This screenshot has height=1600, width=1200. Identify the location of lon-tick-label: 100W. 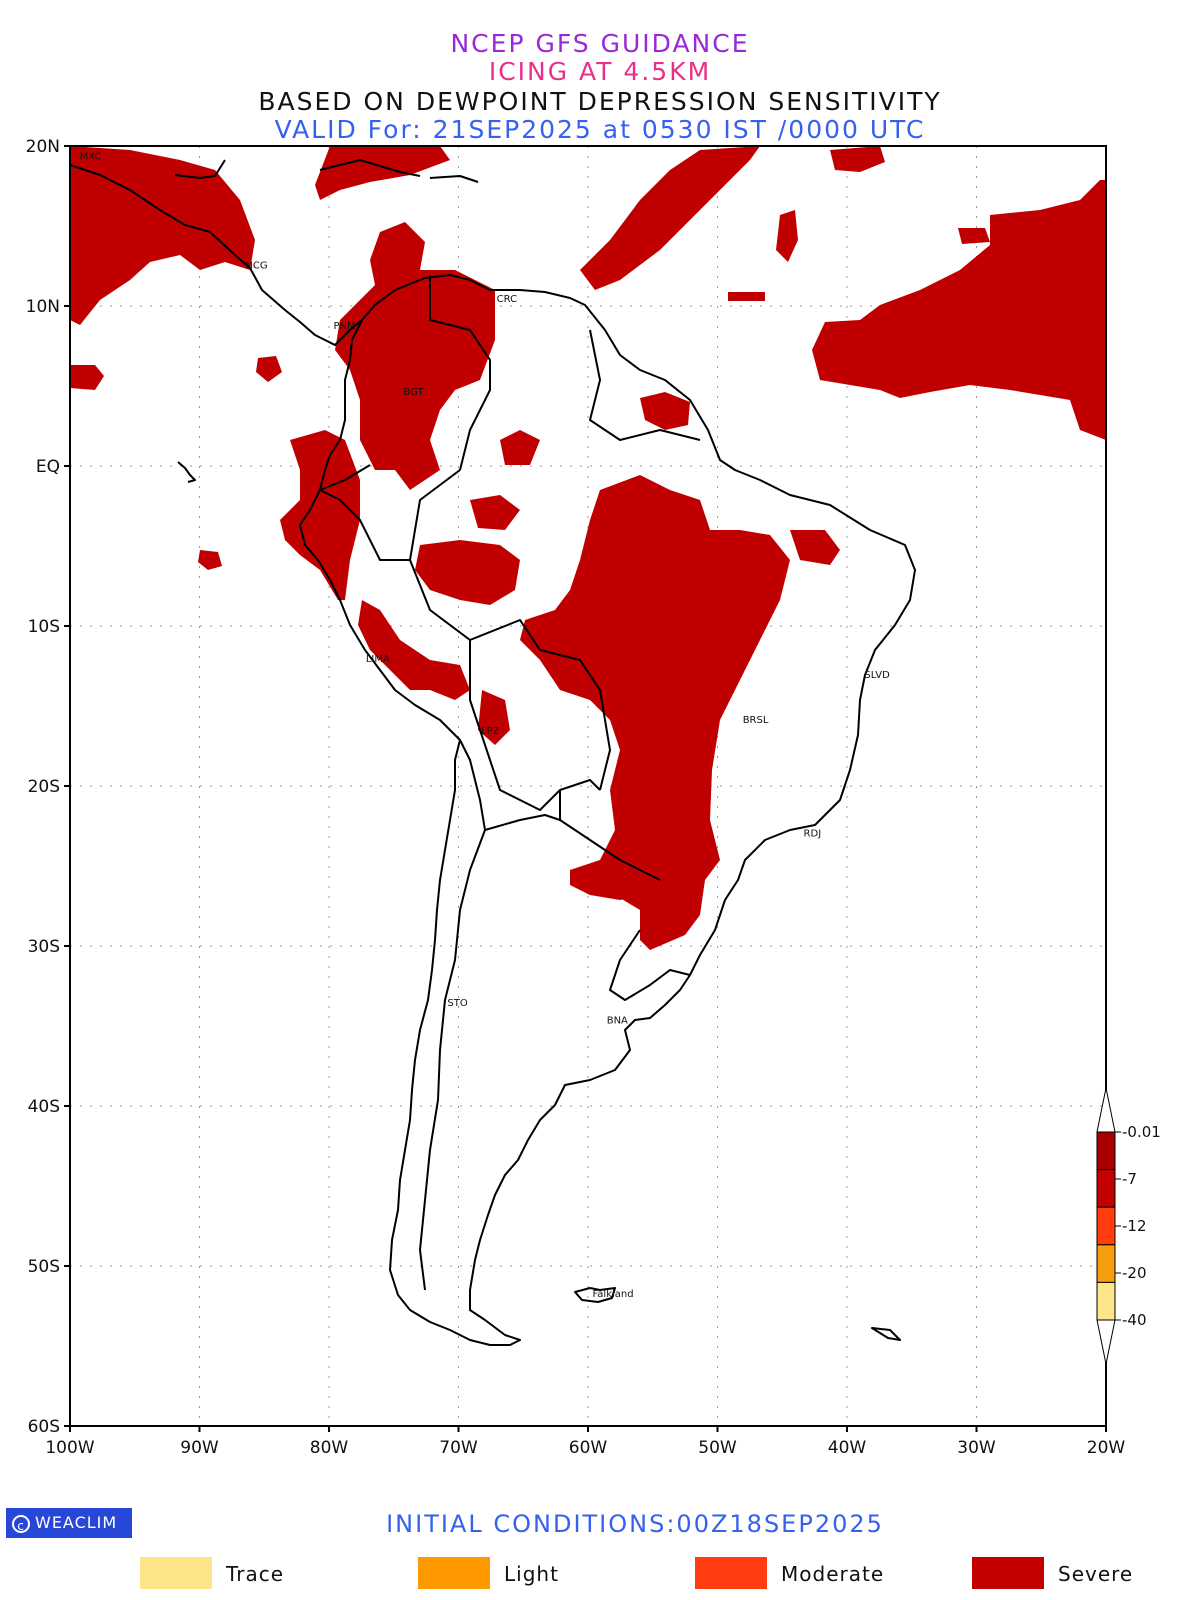
(69, 1448).